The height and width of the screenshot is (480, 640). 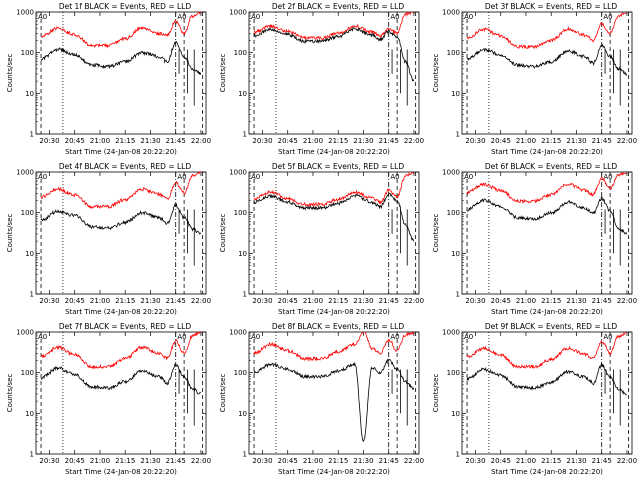 I want to click on chart-title: Det 4f BLACK = Events, RED = LLD, so click(x=125, y=166).